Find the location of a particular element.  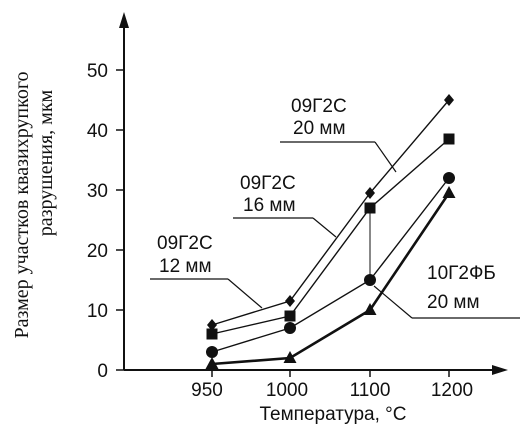

y-tick-label: 40 is located at coordinates (97, 131).